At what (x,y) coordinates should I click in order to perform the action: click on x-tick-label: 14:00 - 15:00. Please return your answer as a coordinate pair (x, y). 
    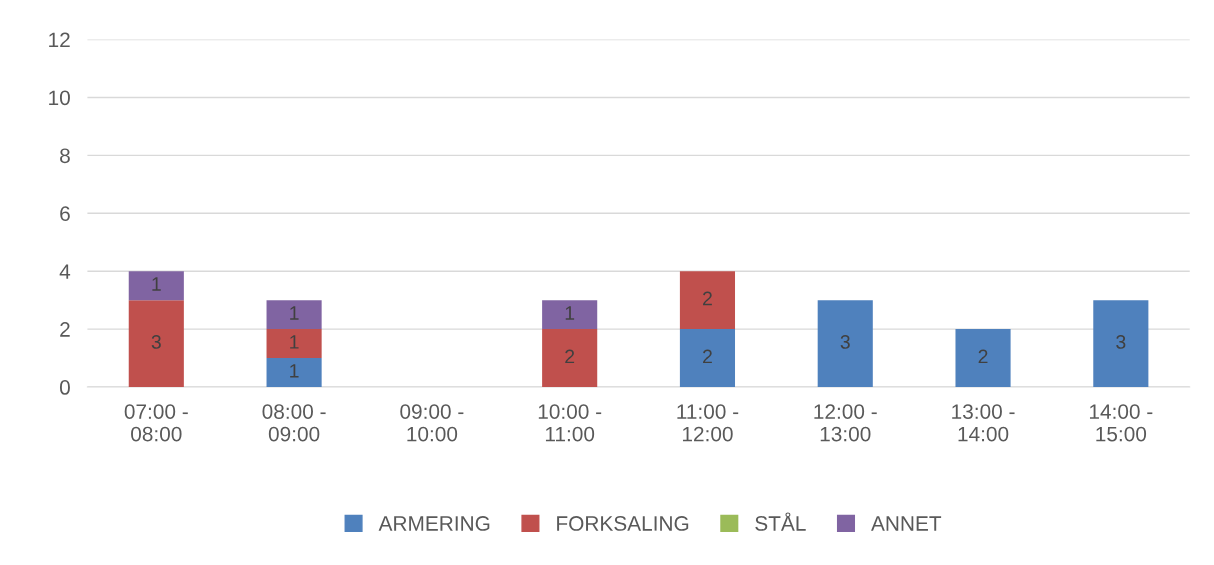
    Looking at the image, I should click on (1121, 423).